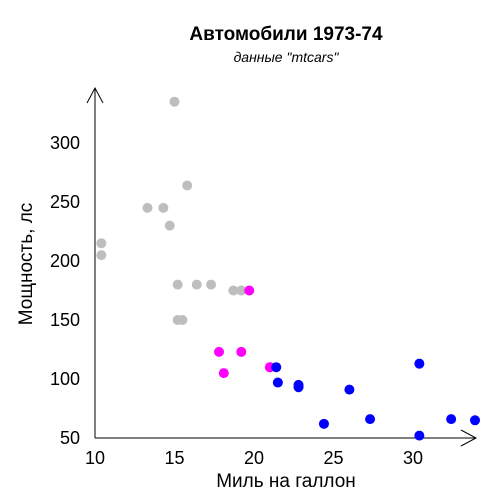  What do you see at coordinates (287, 57) in the screenshot?
I see `chart-subtitle: данные "mtcars"` at bounding box center [287, 57].